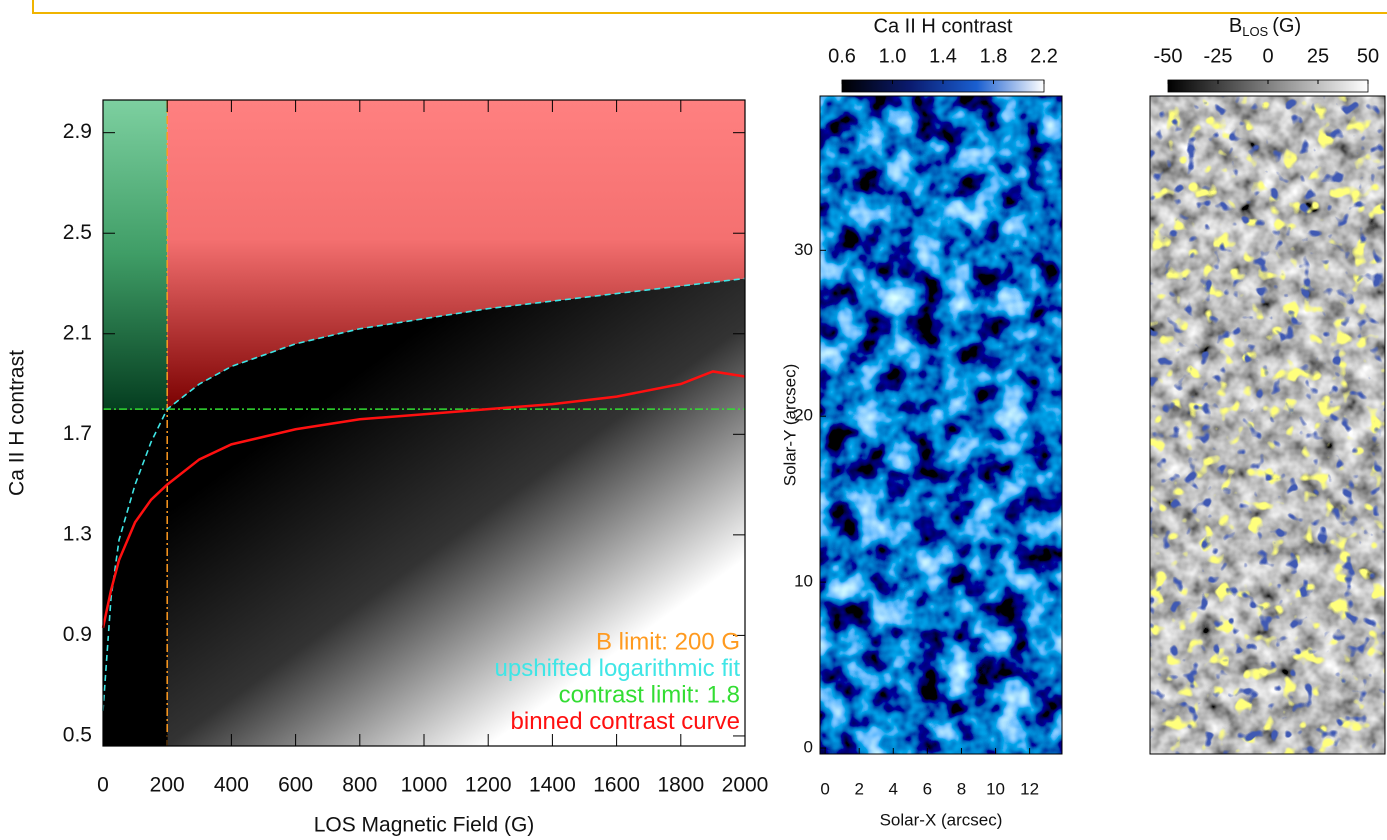 The height and width of the screenshot is (840, 1387). What do you see at coordinates (1235, 26) in the screenshot?
I see `title-main: B` at bounding box center [1235, 26].